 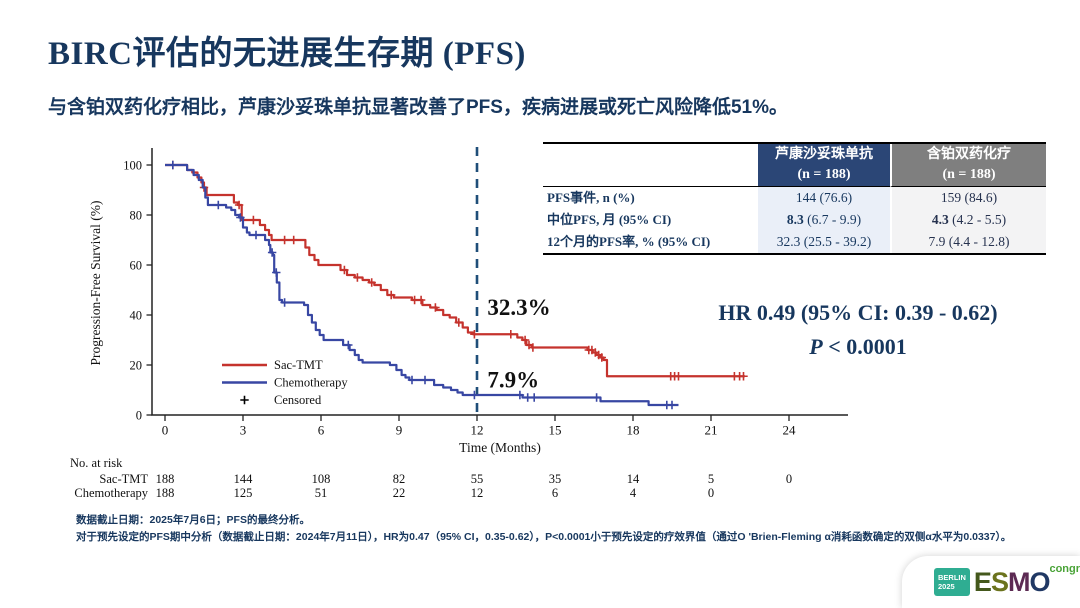 I want to click on x-tick-label: 0, so click(x=165, y=430).